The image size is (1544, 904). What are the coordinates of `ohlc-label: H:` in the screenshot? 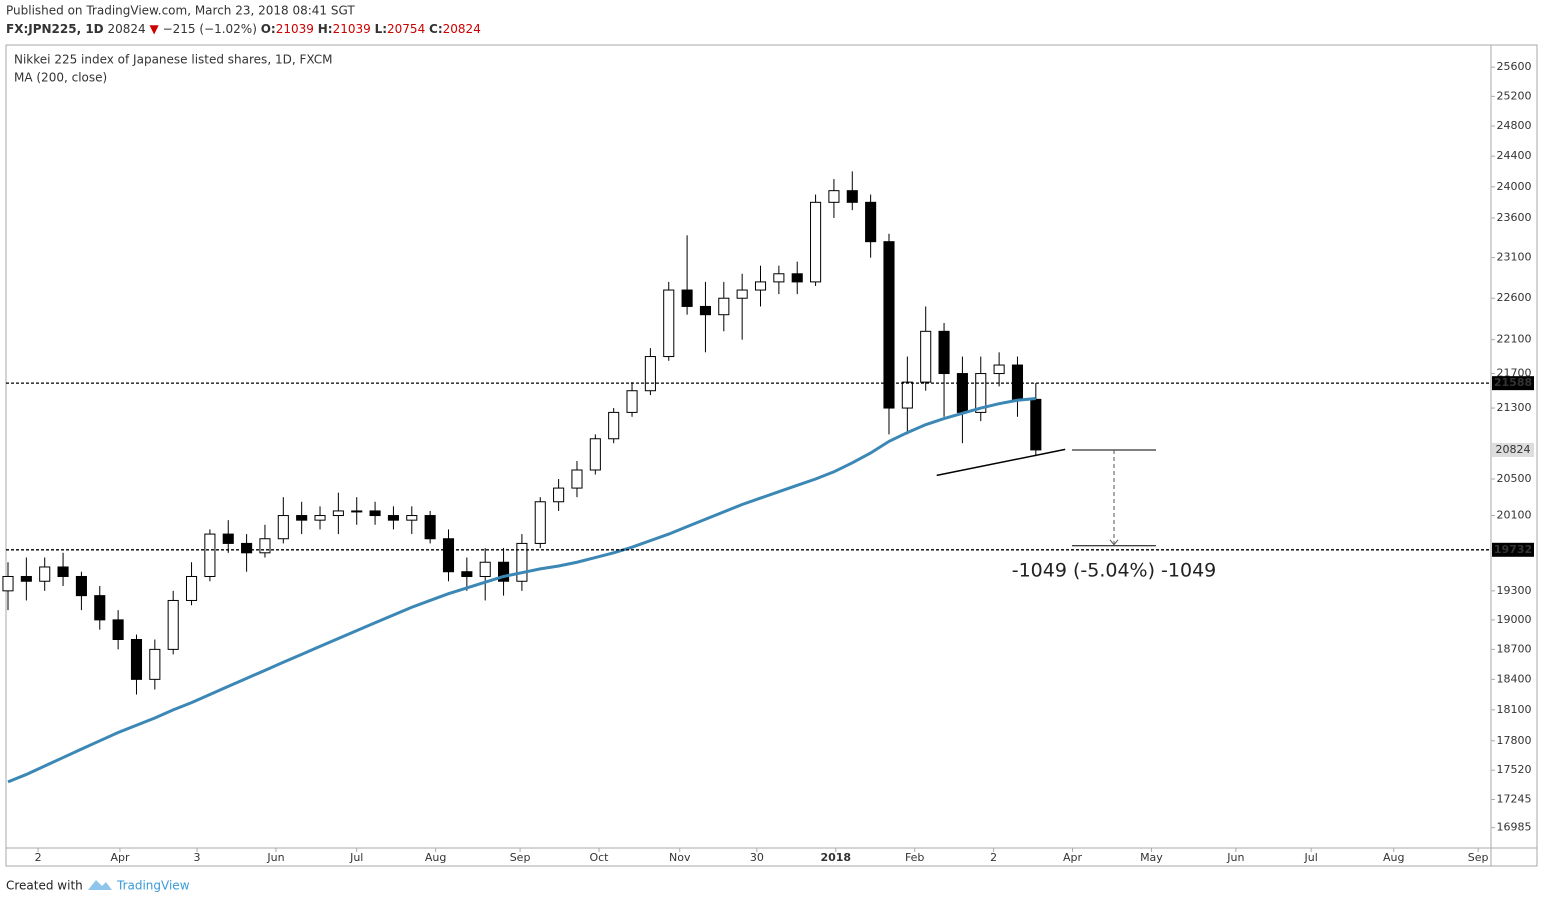 It's located at (325, 29).